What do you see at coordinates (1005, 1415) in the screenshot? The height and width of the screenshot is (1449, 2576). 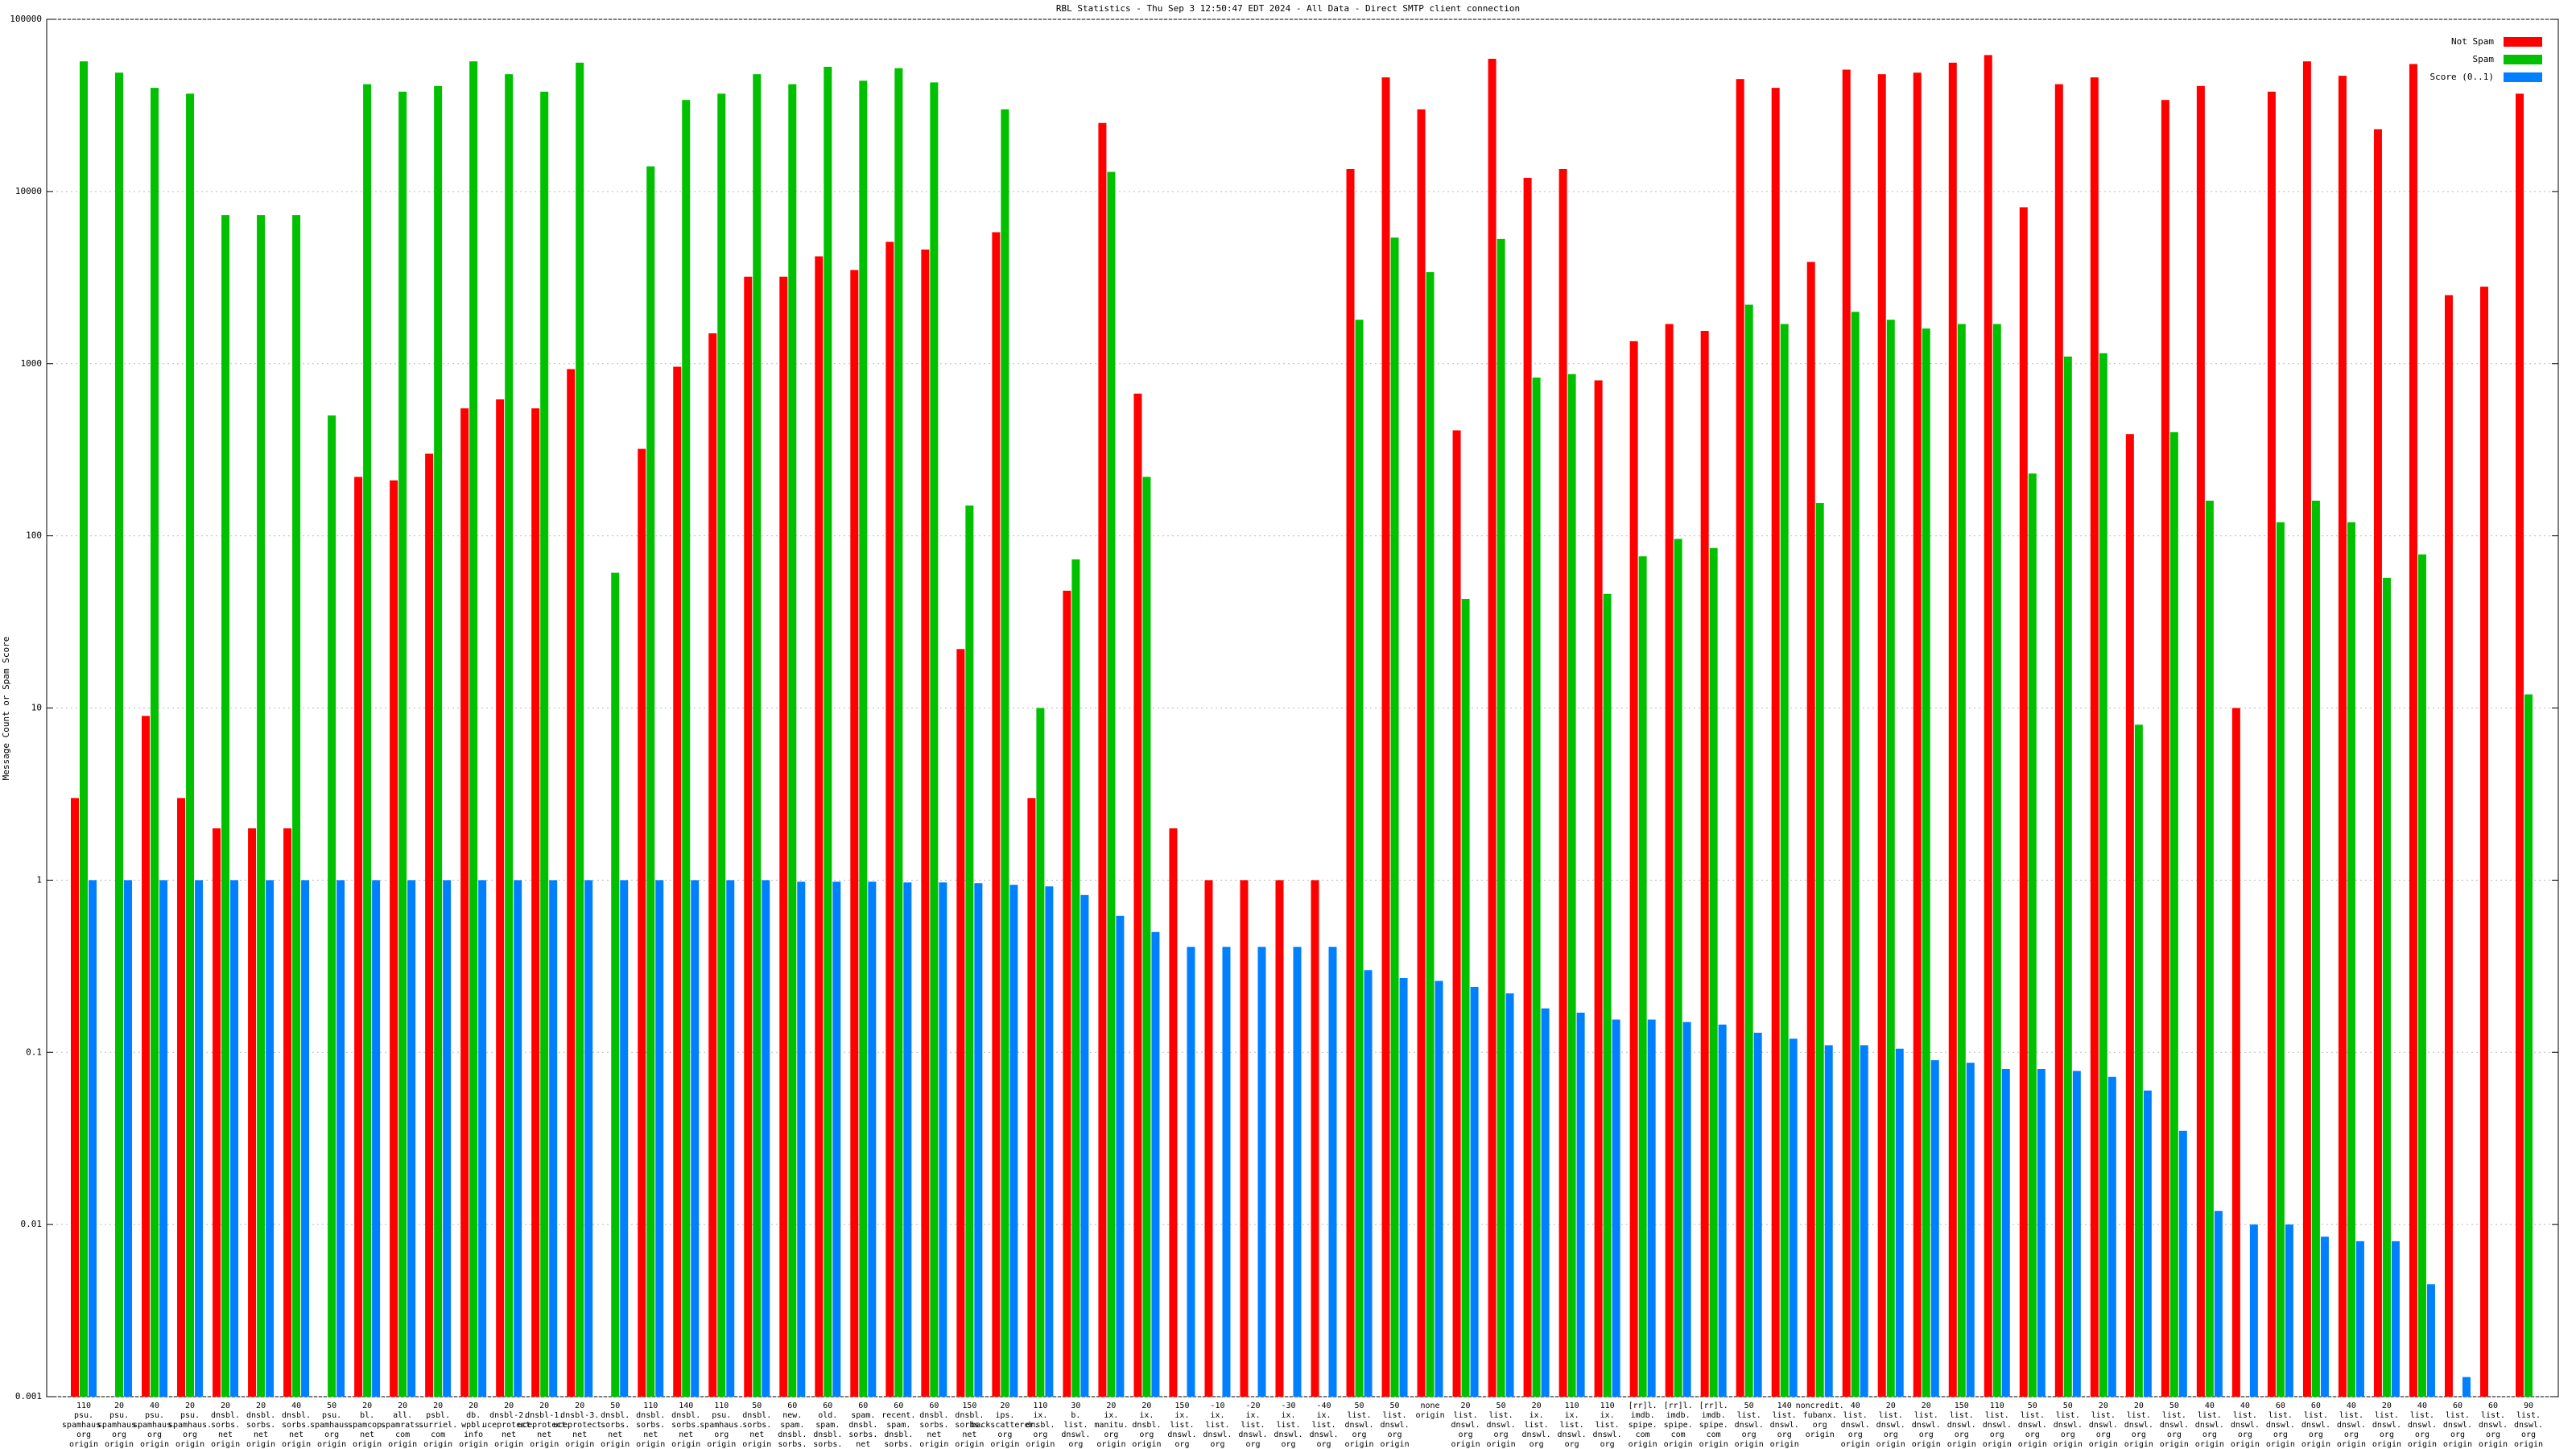 I see `x-tick-label: ips.` at bounding box center [1005, 1415].